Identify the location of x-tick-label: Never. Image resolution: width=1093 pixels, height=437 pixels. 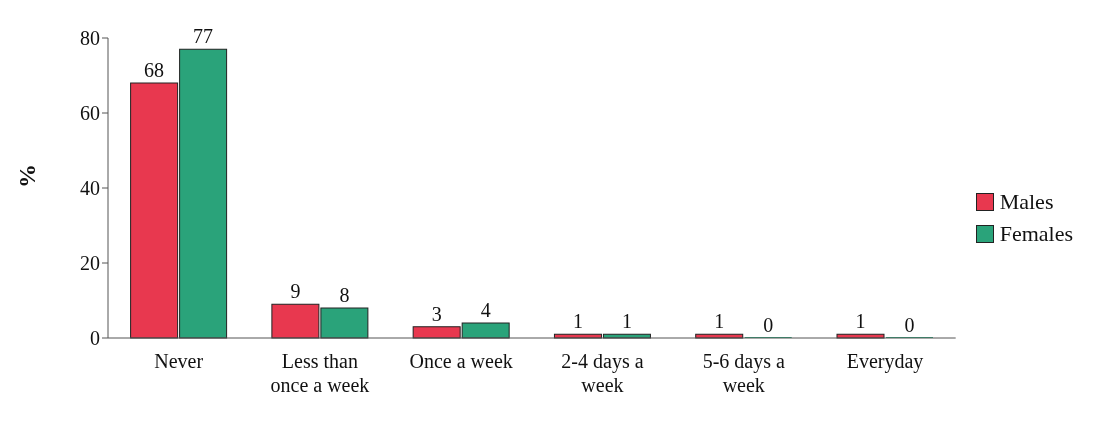
(179, 361).